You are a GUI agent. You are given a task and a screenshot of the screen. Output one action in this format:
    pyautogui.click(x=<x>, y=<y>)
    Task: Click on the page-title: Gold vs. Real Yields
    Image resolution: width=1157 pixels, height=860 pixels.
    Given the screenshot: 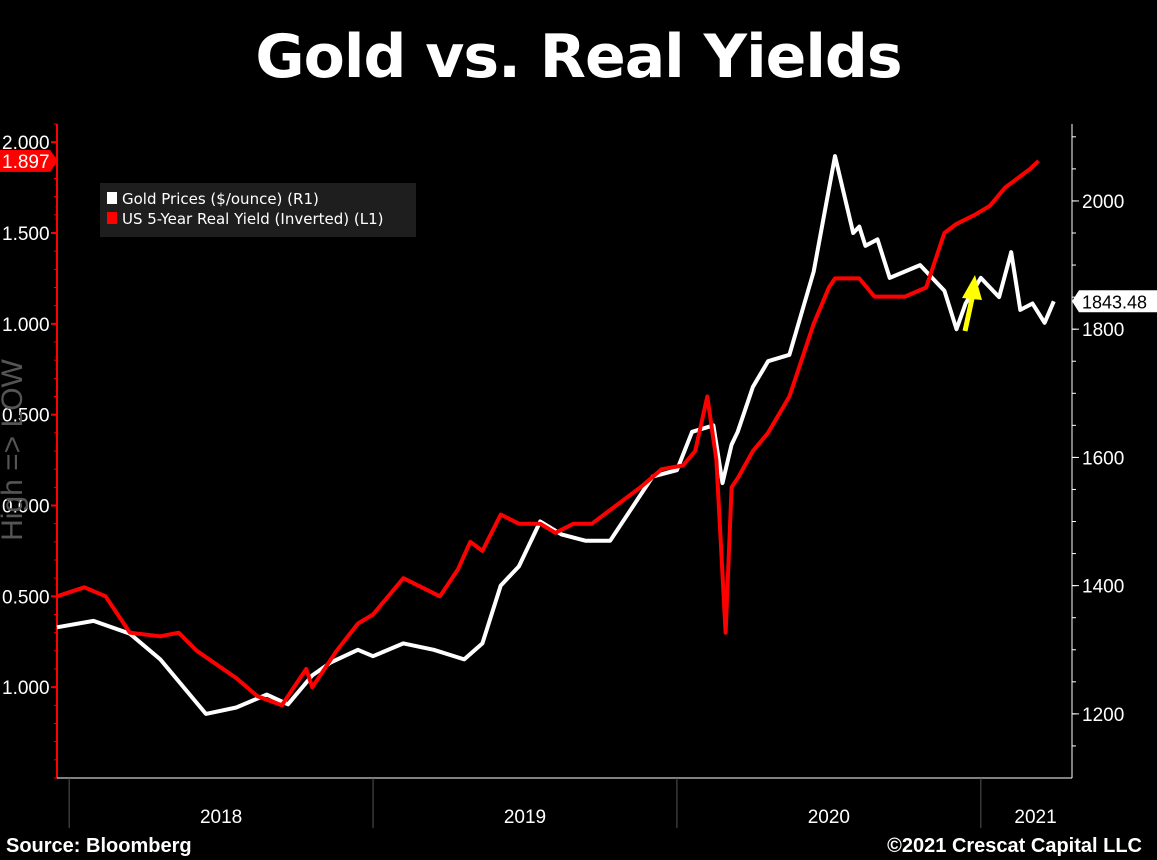 What is the action you would take?
    pyautogui.click(x=578, y=57)
    